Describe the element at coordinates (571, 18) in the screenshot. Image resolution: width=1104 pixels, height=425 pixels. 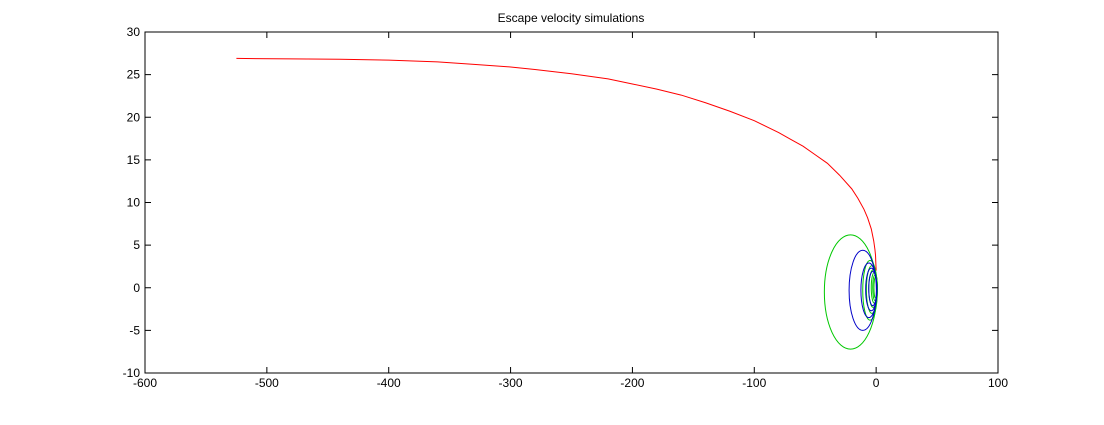
I see `chart-title: Escape velocity simulations` at that location.